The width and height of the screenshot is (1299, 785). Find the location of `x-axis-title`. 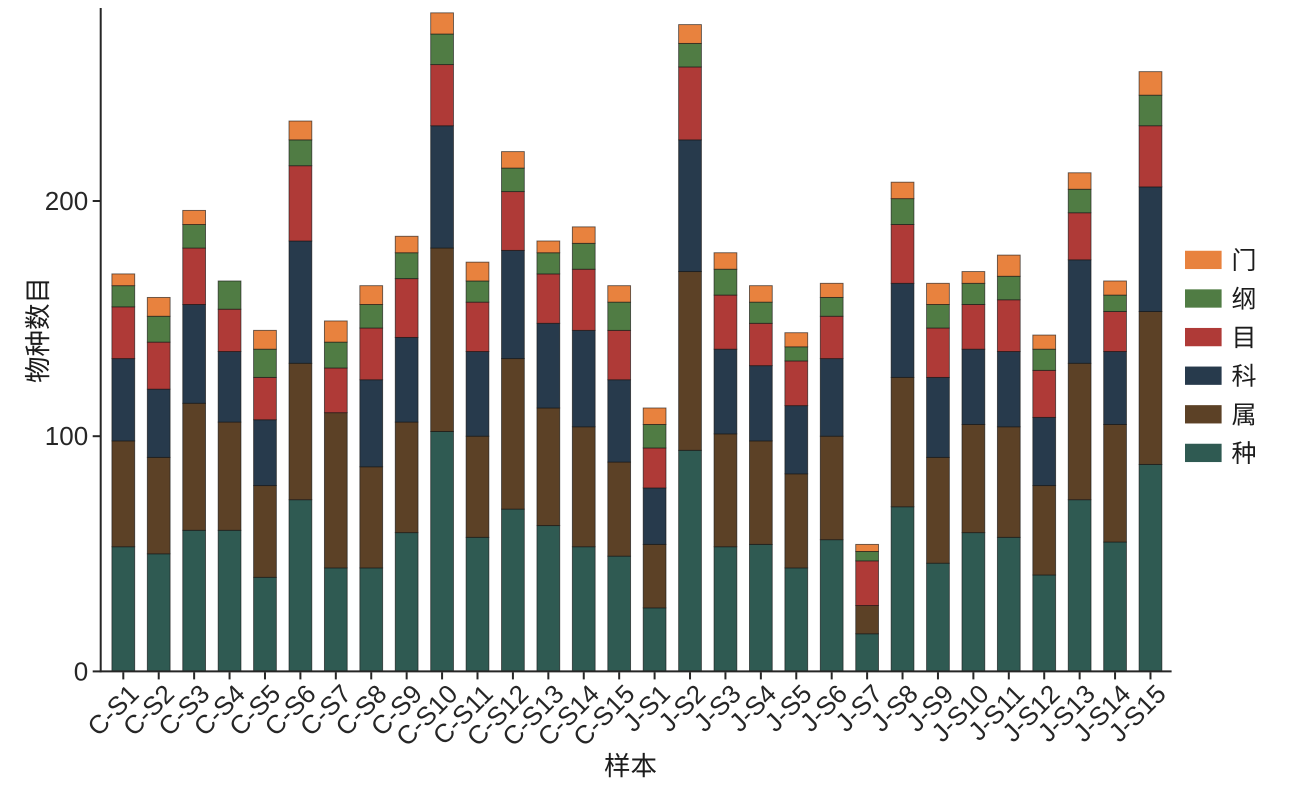

x-axis-title is located at coordinates (630, 765).